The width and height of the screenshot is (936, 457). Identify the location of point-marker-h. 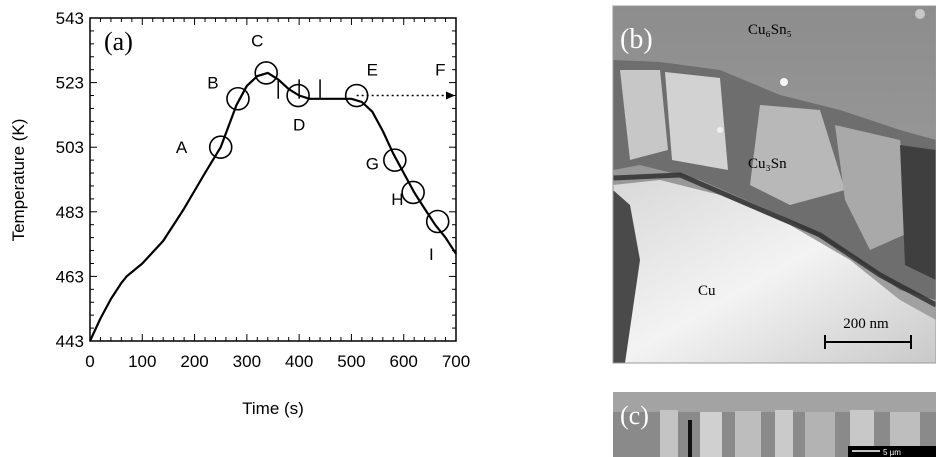
(413, 192).